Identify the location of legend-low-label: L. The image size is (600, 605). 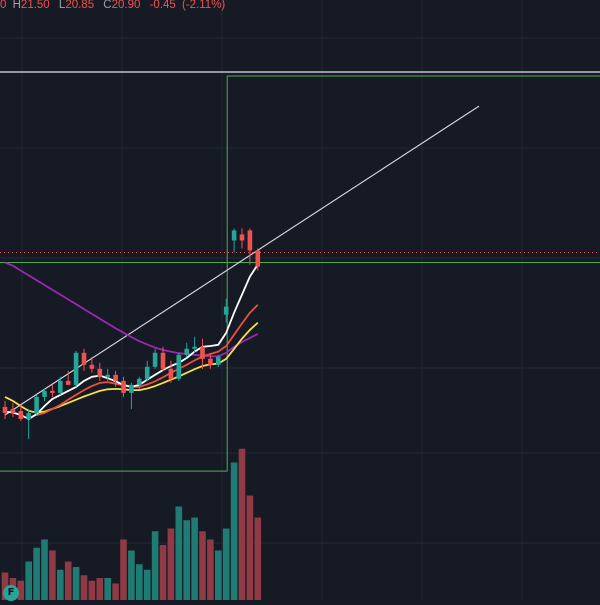
(62, 5).